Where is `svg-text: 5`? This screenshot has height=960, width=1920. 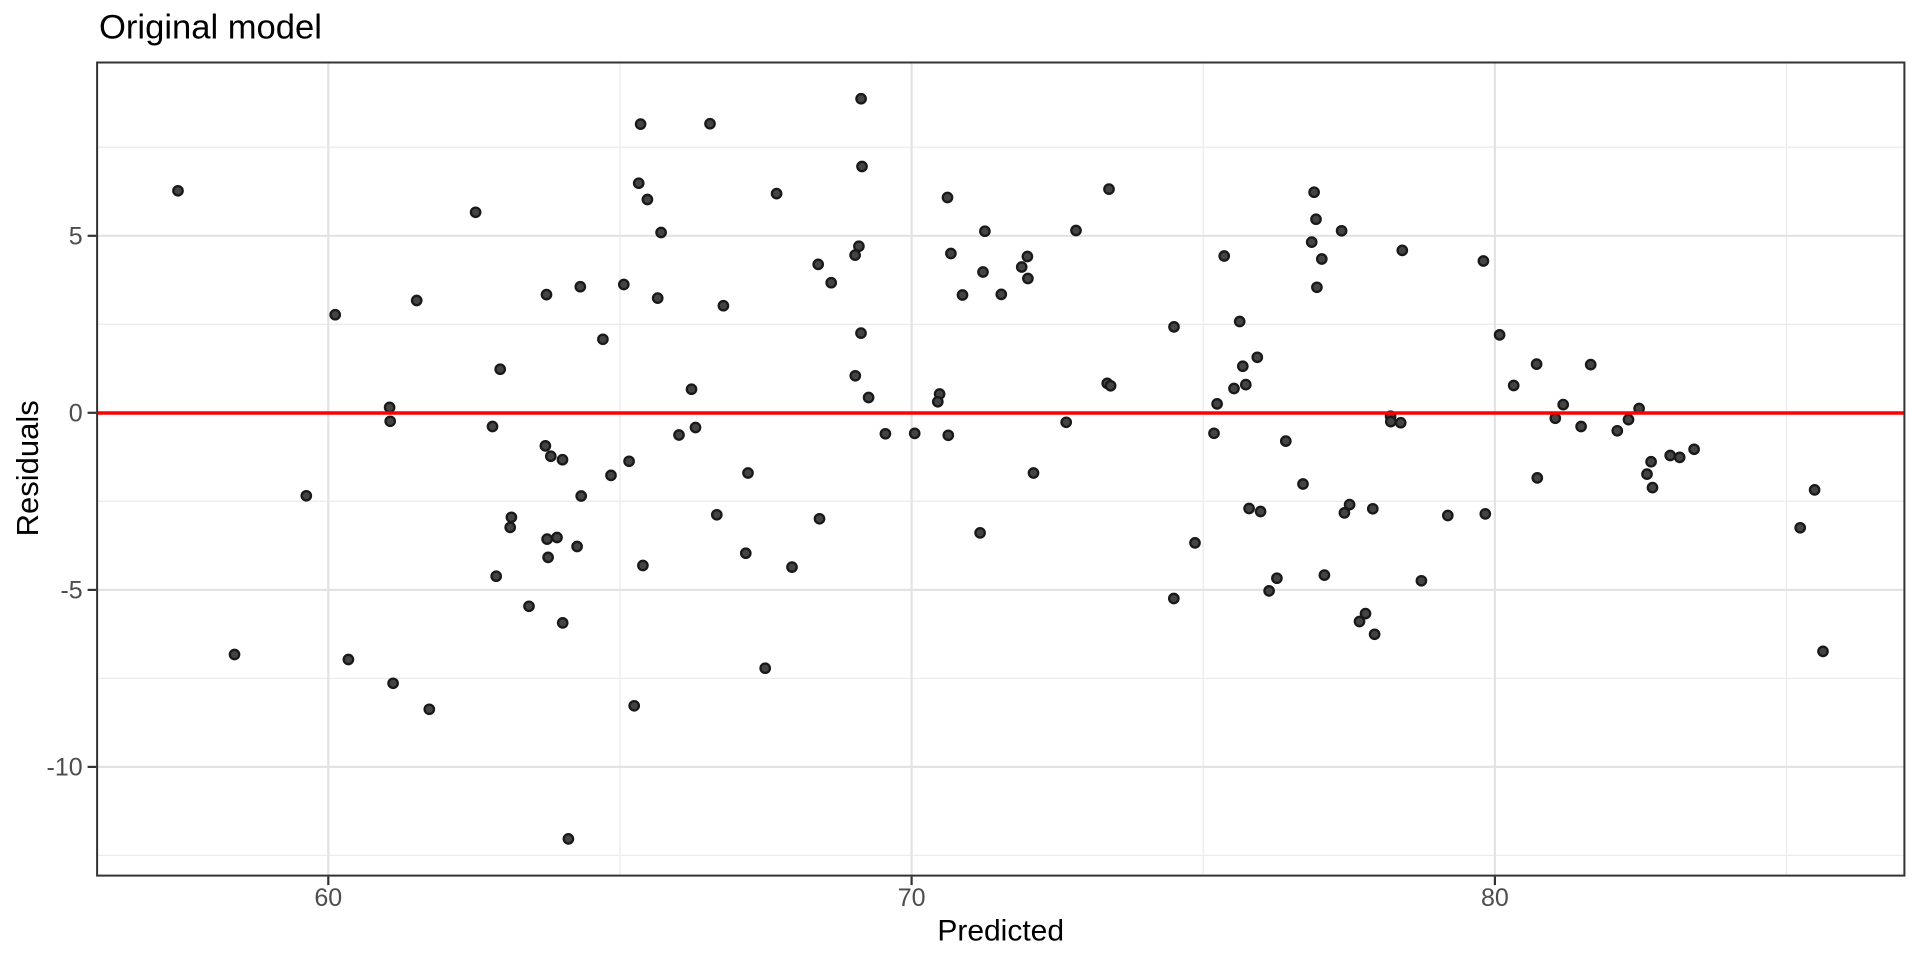
svg-text: 5 is located at coordinates (76, 237).